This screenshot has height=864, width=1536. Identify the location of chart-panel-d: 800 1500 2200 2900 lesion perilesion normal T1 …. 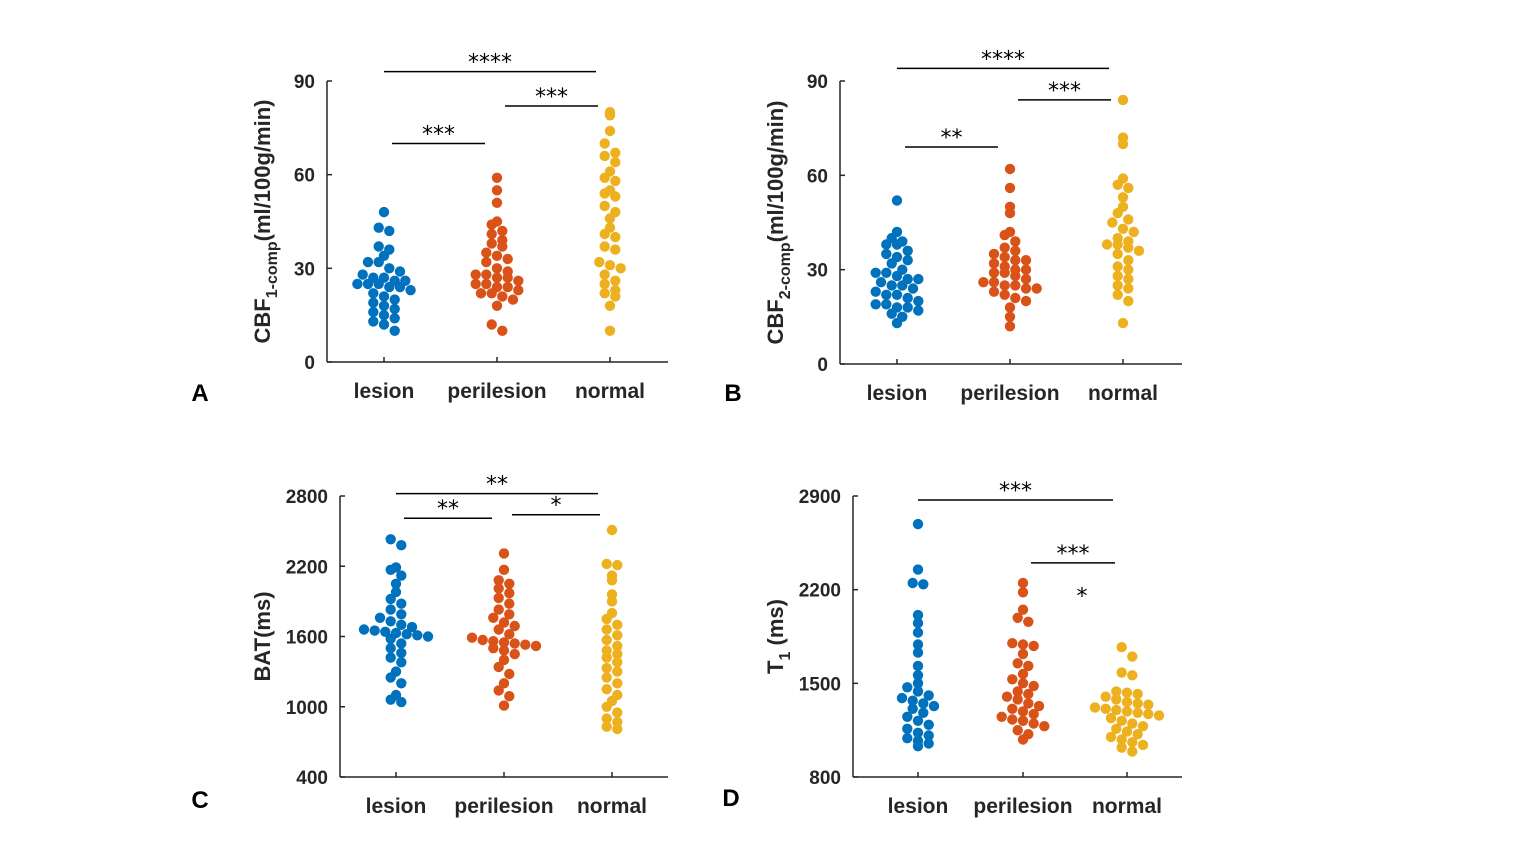
(952, 648).